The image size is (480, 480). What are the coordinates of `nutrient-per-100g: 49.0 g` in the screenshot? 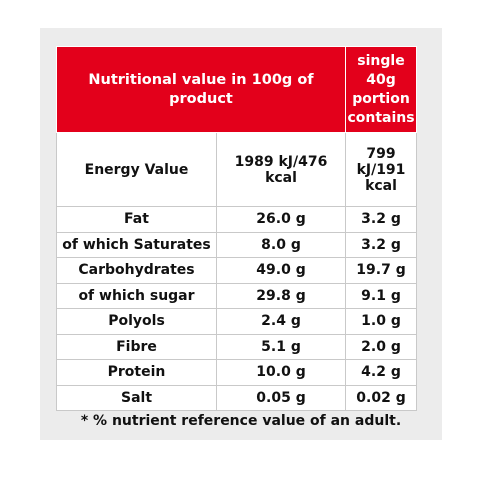 It's located at (281, 270).